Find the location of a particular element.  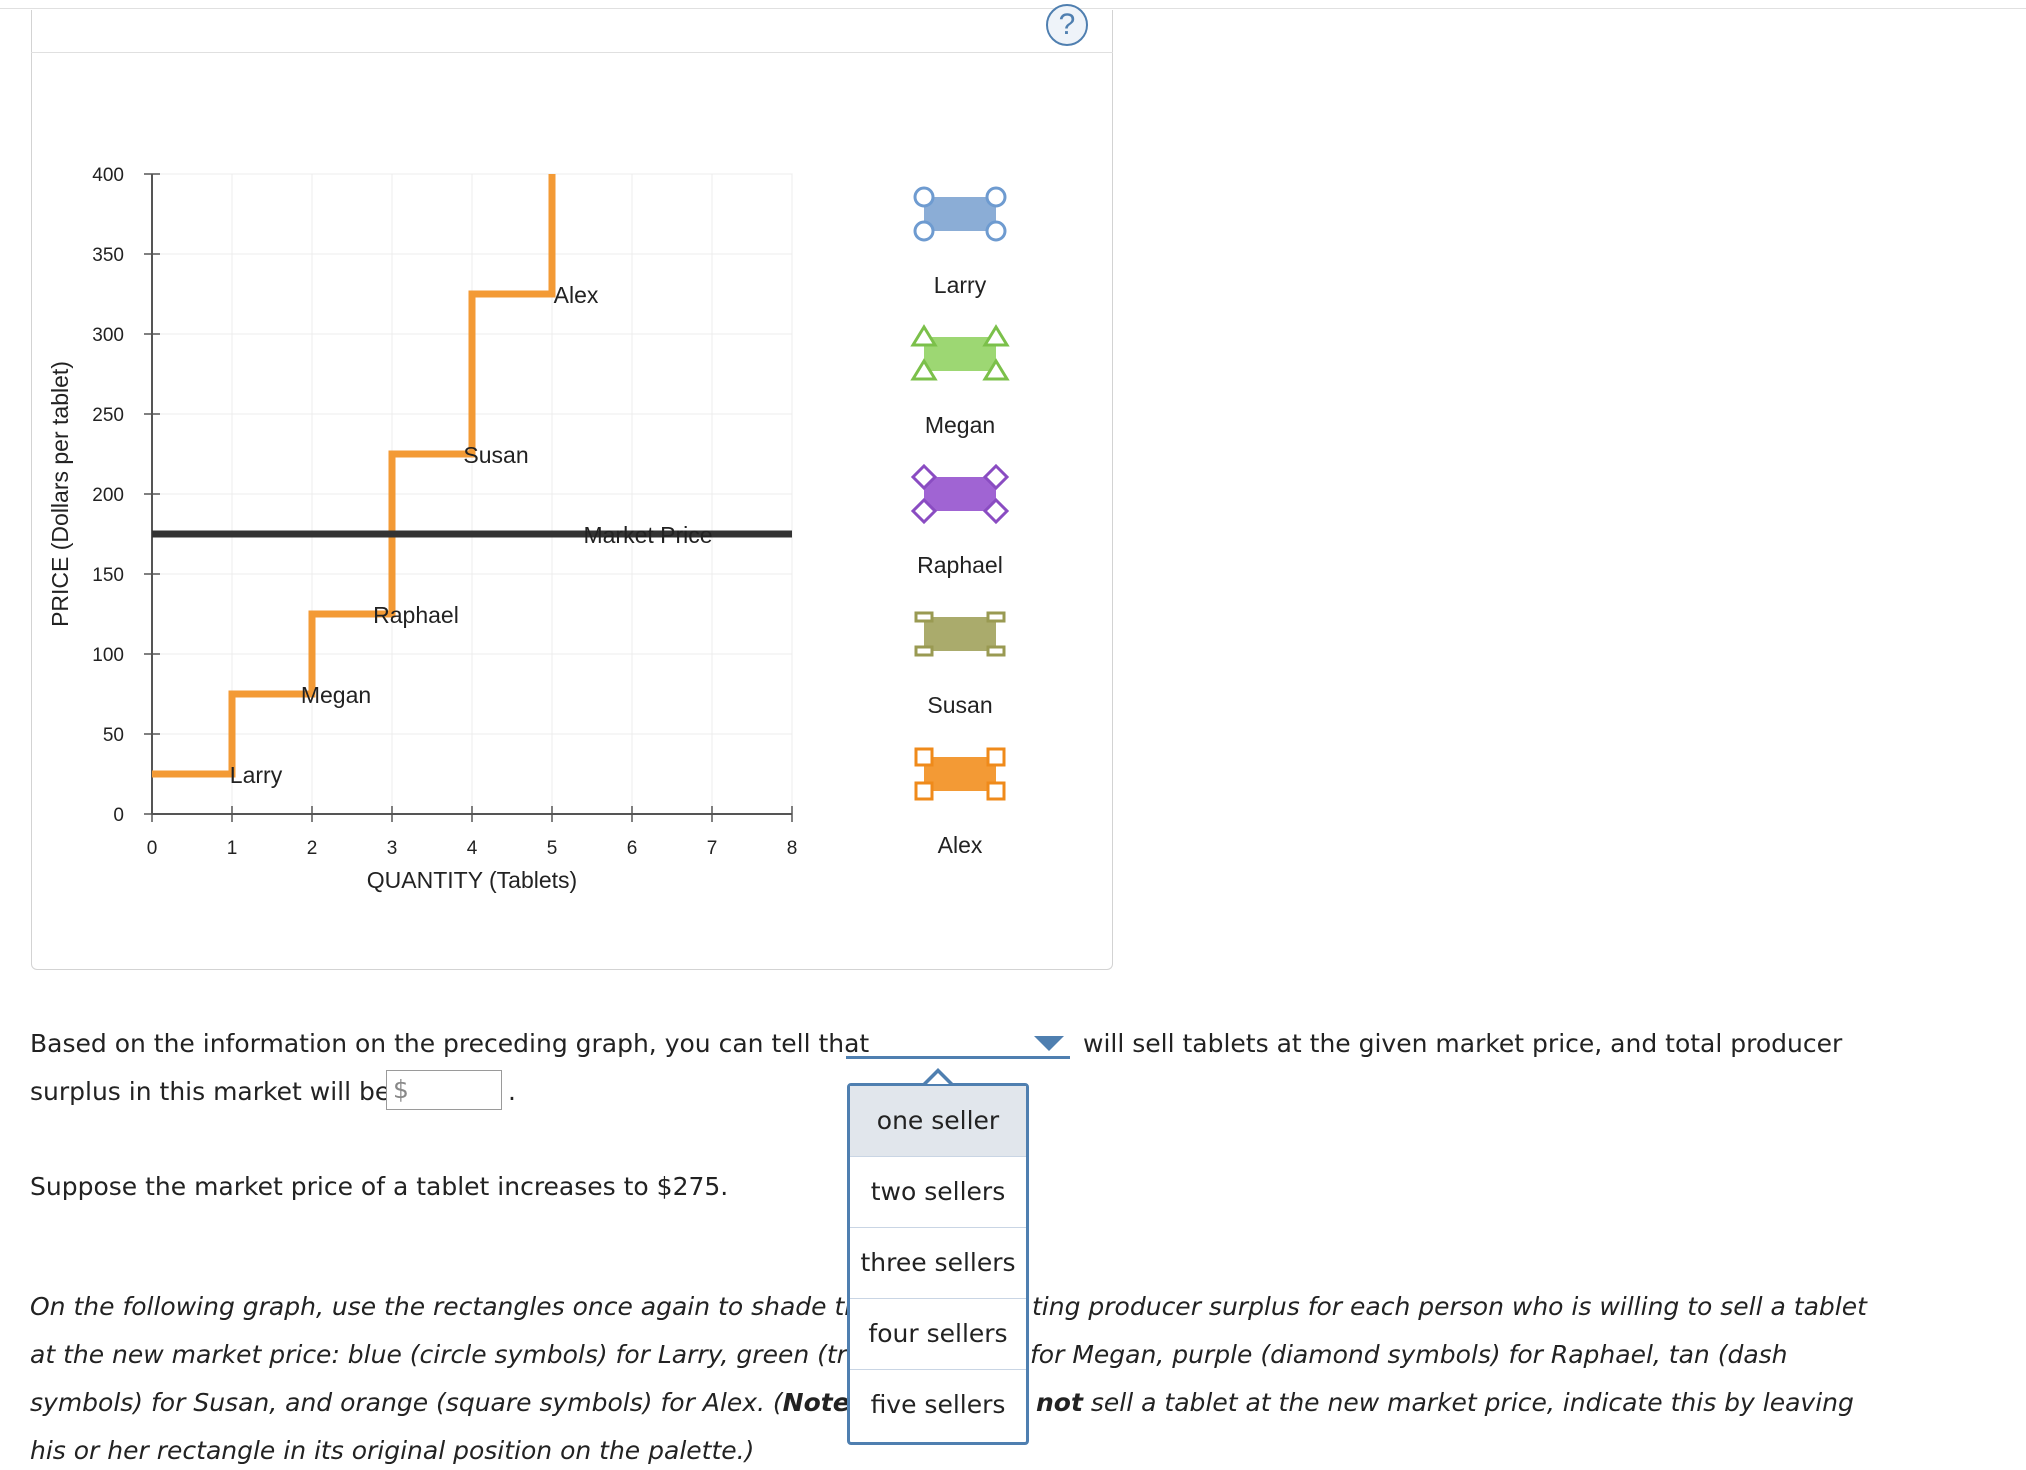

curve-label-market-price: Market Price is located at coordinates (647, 535).